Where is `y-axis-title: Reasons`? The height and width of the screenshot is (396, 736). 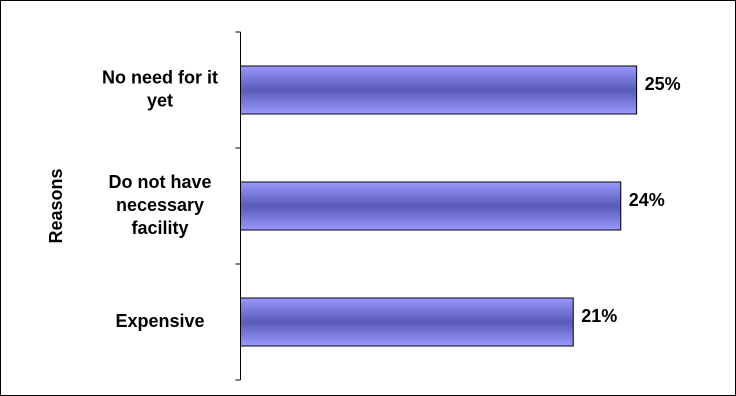 y-axis-title: Reasons is located at coordinates (56, 205).